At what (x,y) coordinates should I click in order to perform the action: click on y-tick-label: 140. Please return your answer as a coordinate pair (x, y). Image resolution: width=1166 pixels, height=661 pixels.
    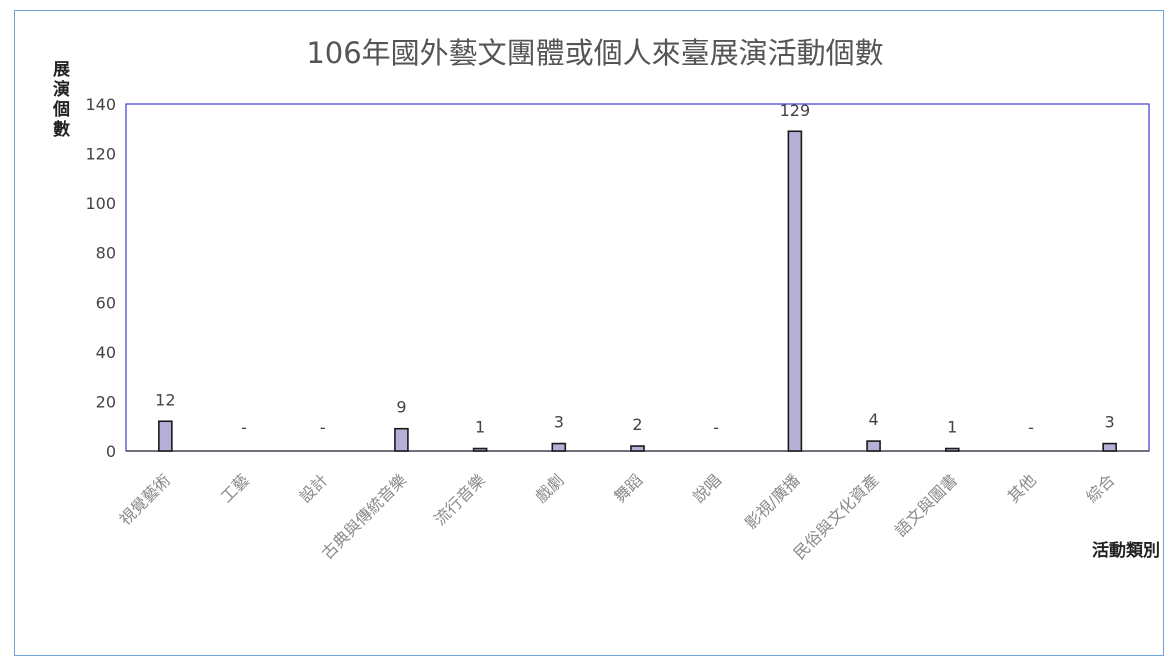
    Looking at the image, I should click on (100, 104).